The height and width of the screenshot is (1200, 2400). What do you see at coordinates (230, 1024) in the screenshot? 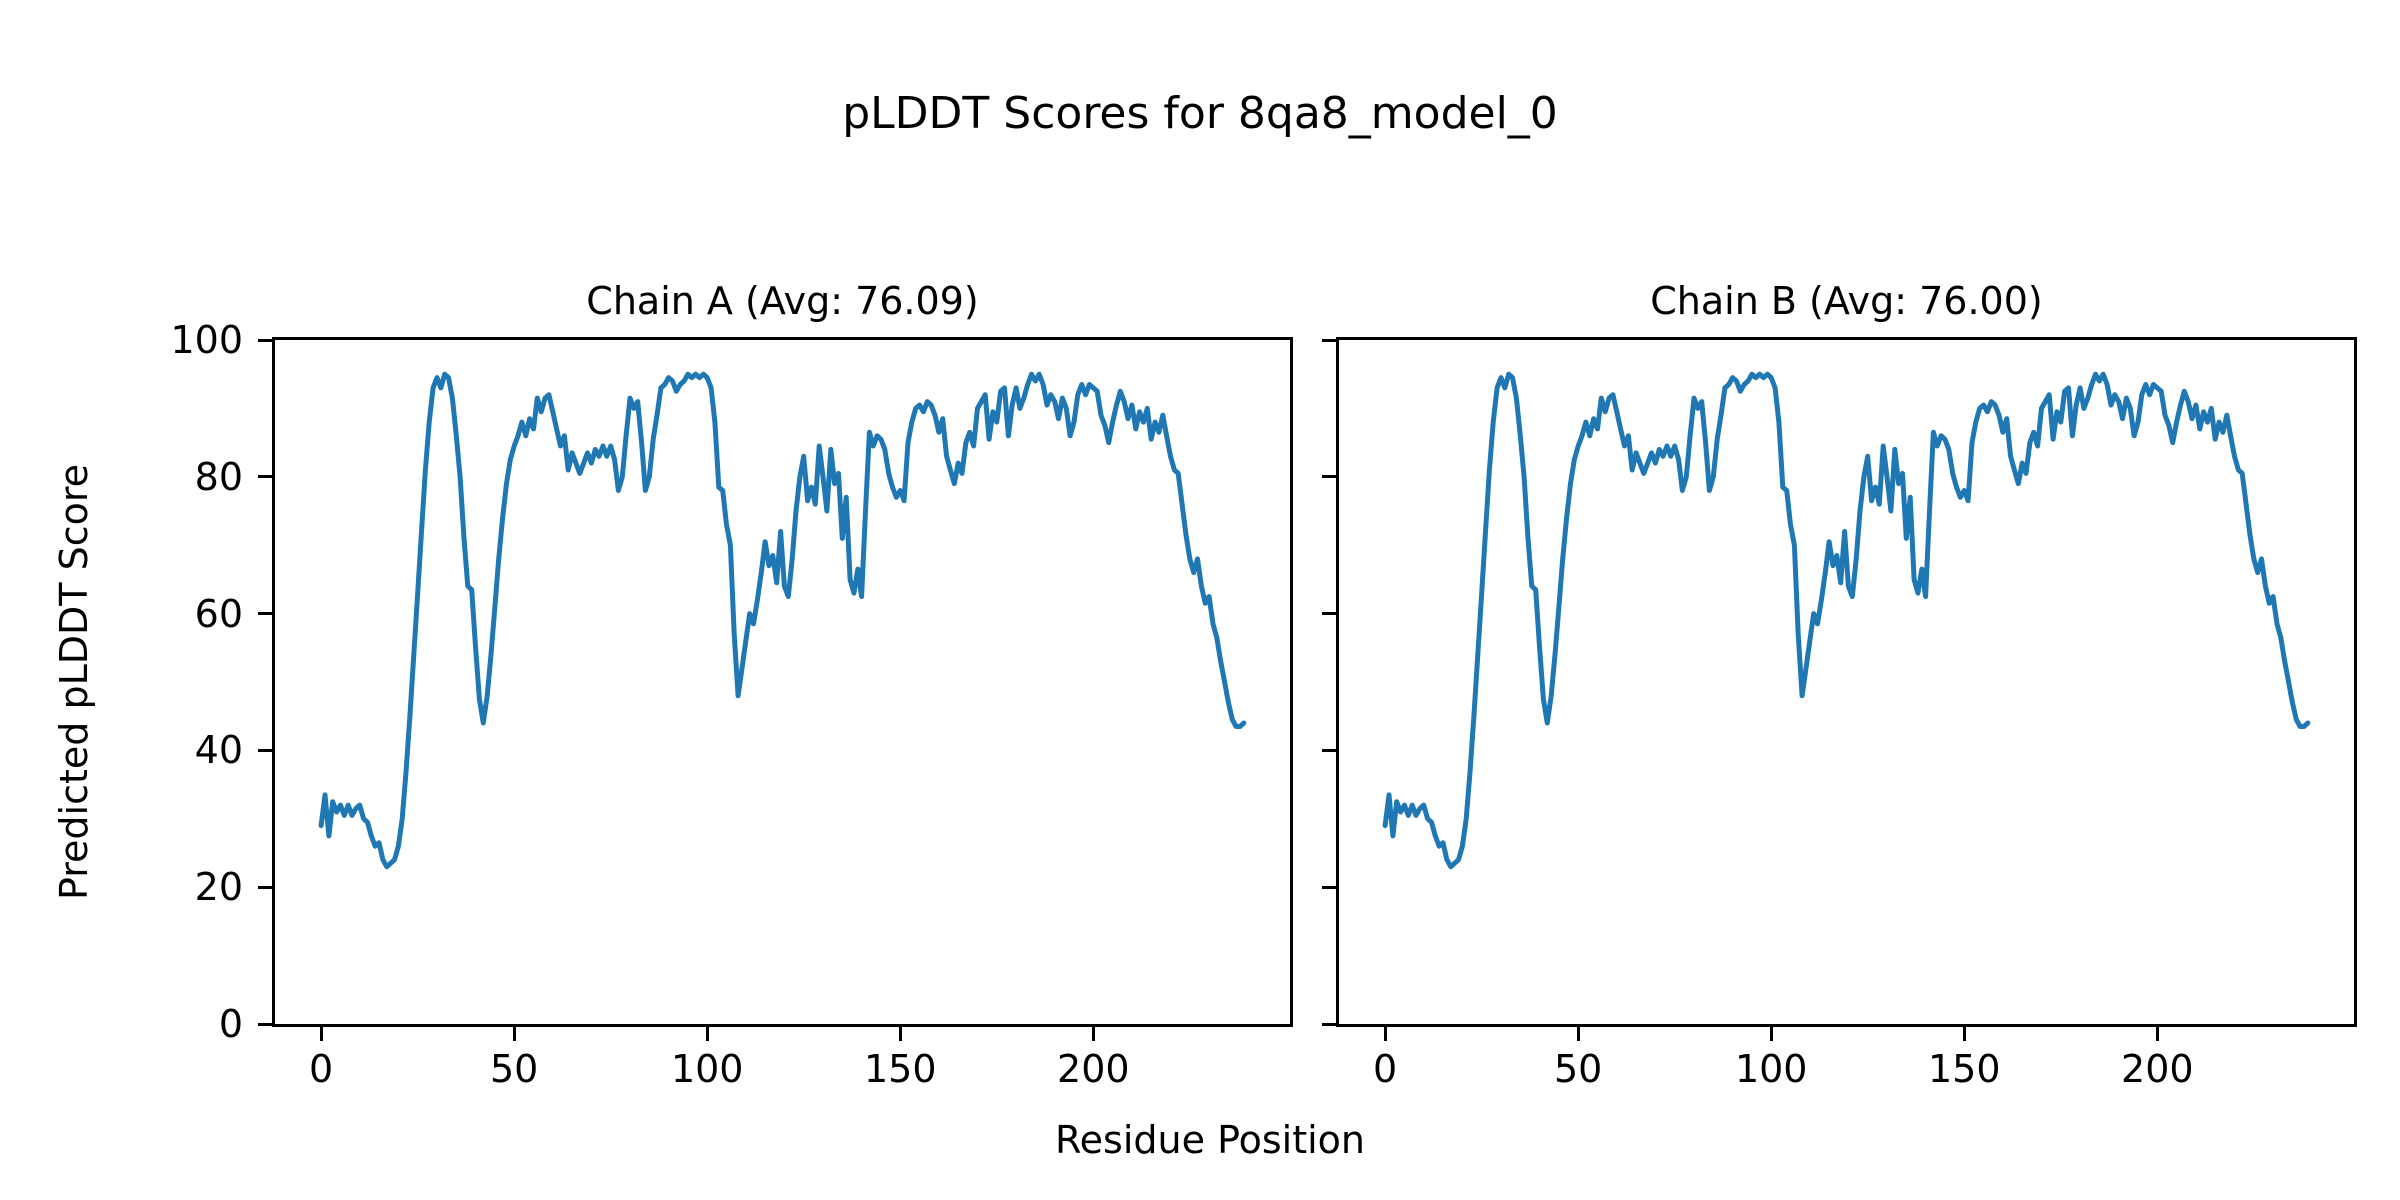
I see `y-tick-label: 0` at bounding box center [230, 1024].